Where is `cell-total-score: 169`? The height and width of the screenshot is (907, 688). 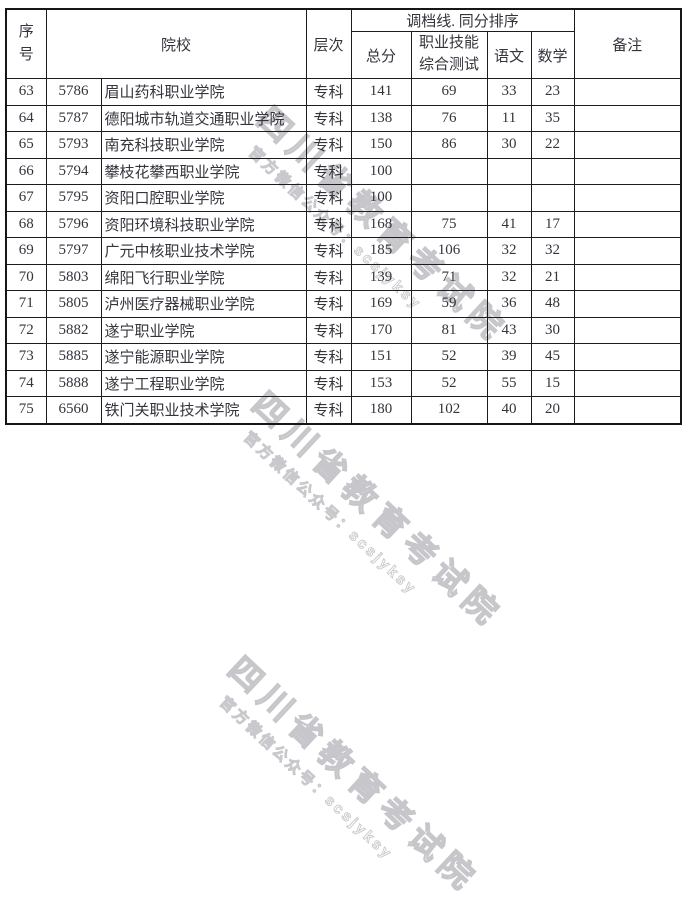
cell-total-score: 169 is located at coordinates (381, 304).